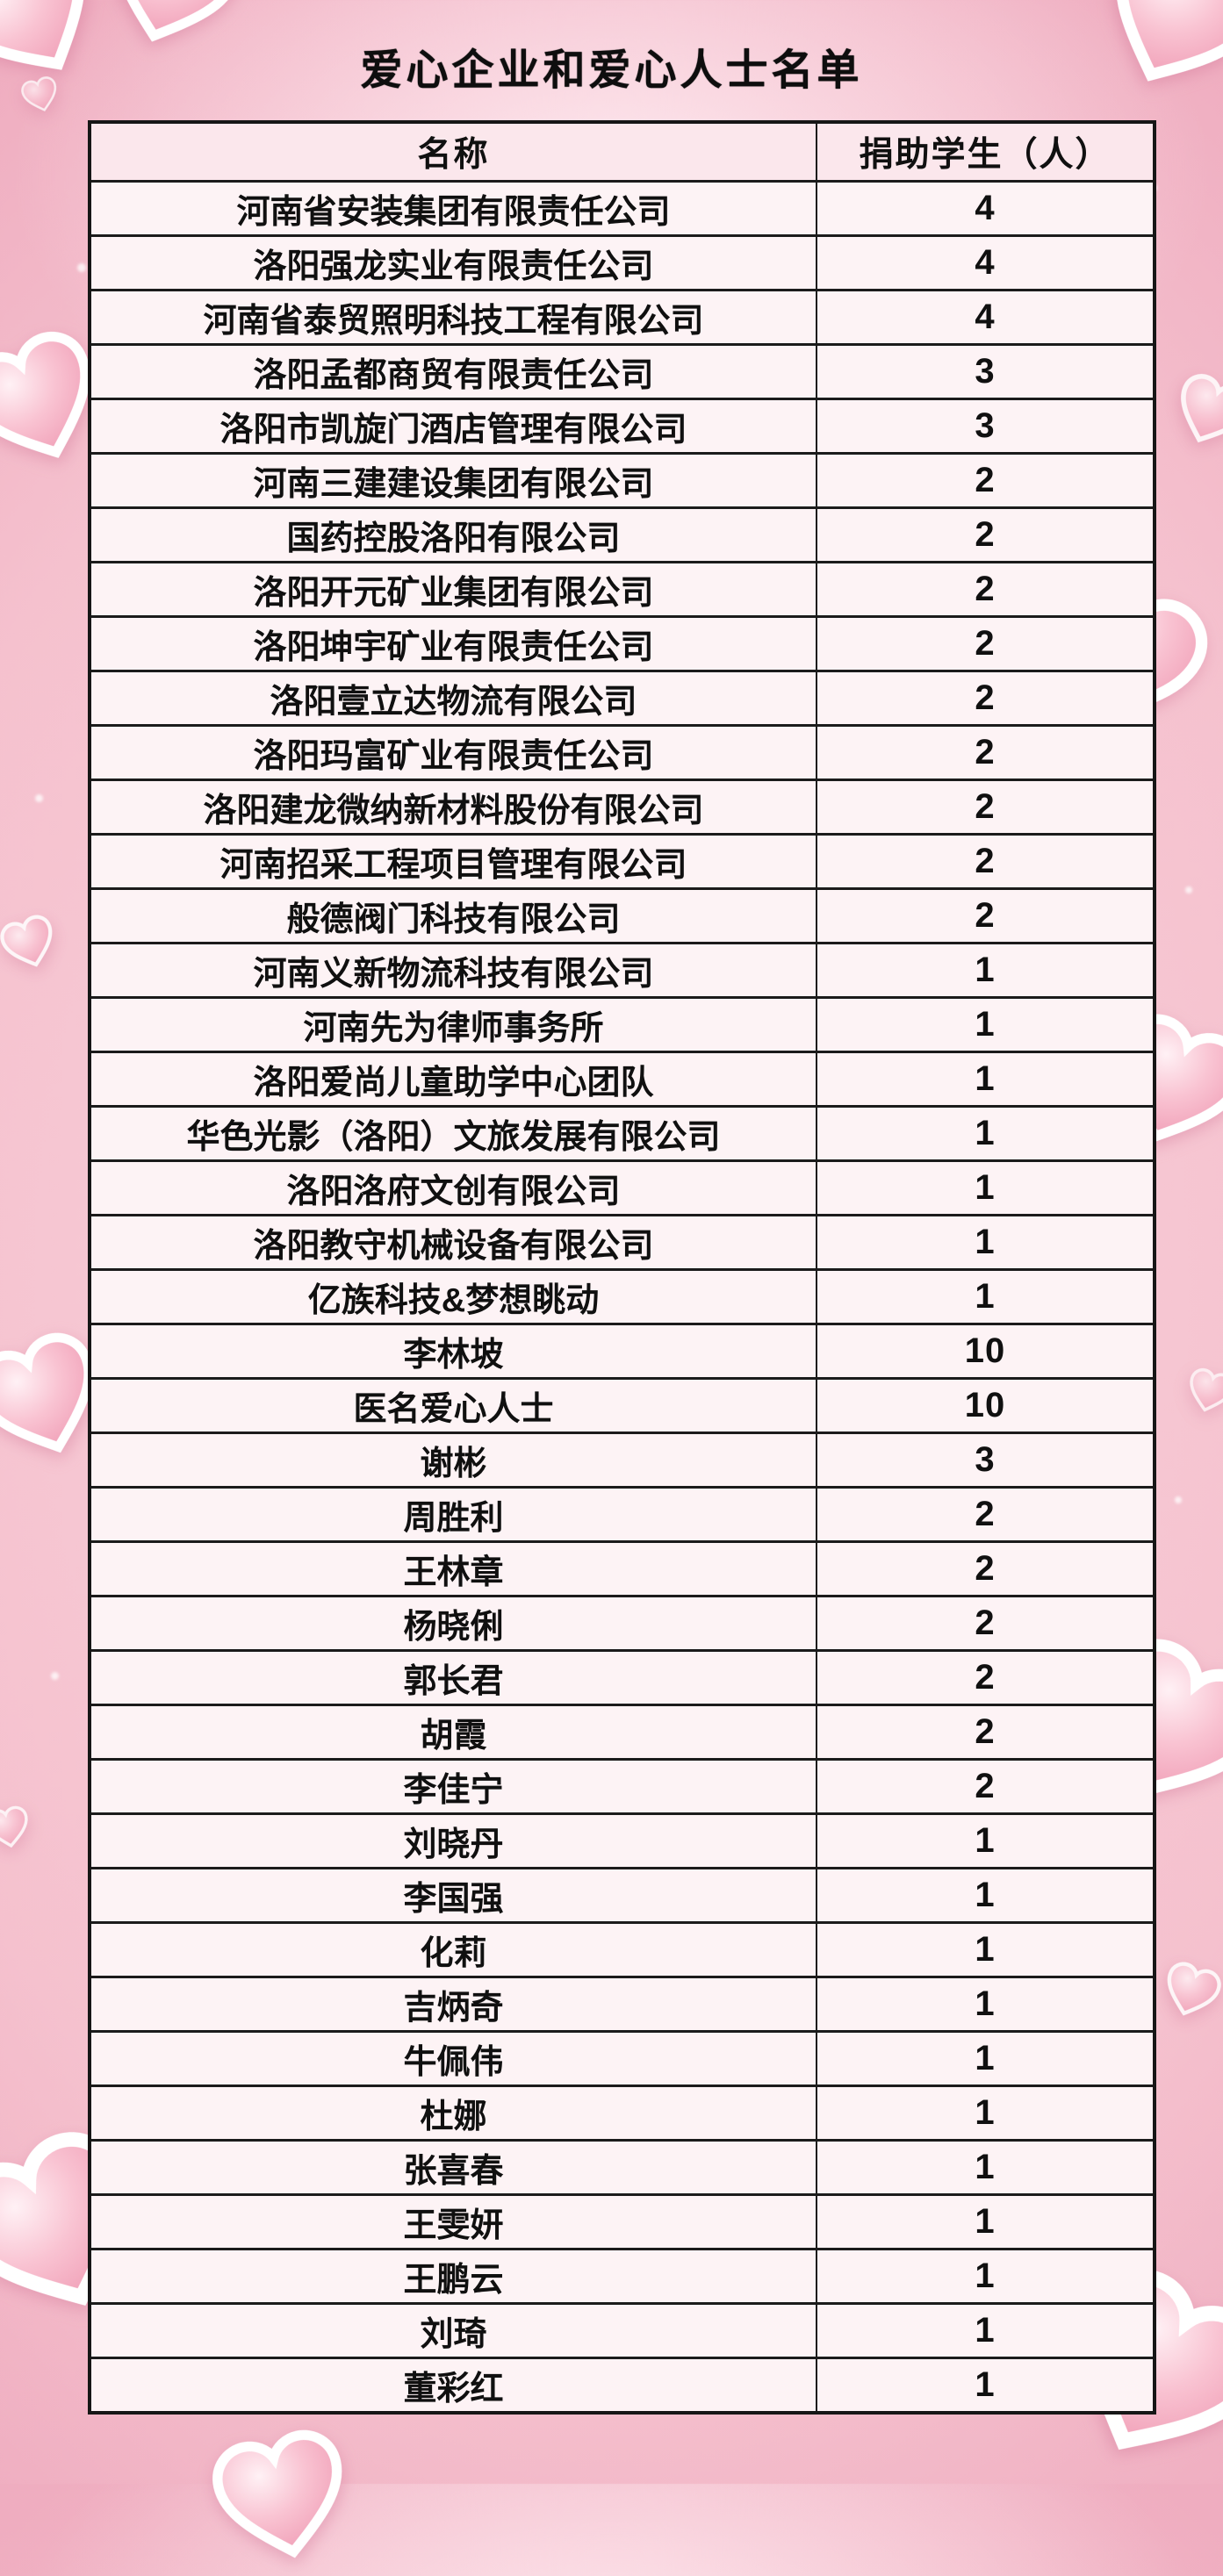 The width and height of the screenshot is (1223, 2576). What do you see at coordinates (453, 1187) in the screenshot?
I see `name-cell: 洛阳洛府文创有限公司` at bounding box center [453, 1187].